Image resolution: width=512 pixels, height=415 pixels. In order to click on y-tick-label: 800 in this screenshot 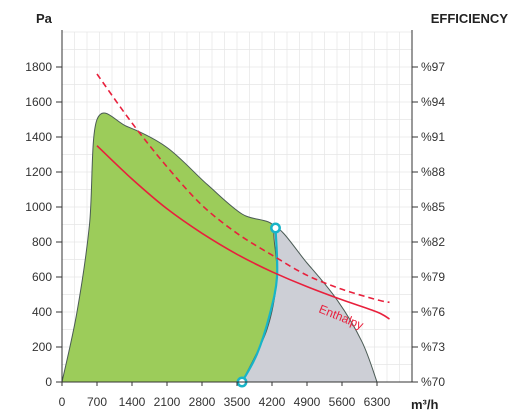, I will do `click(42, 242)`.